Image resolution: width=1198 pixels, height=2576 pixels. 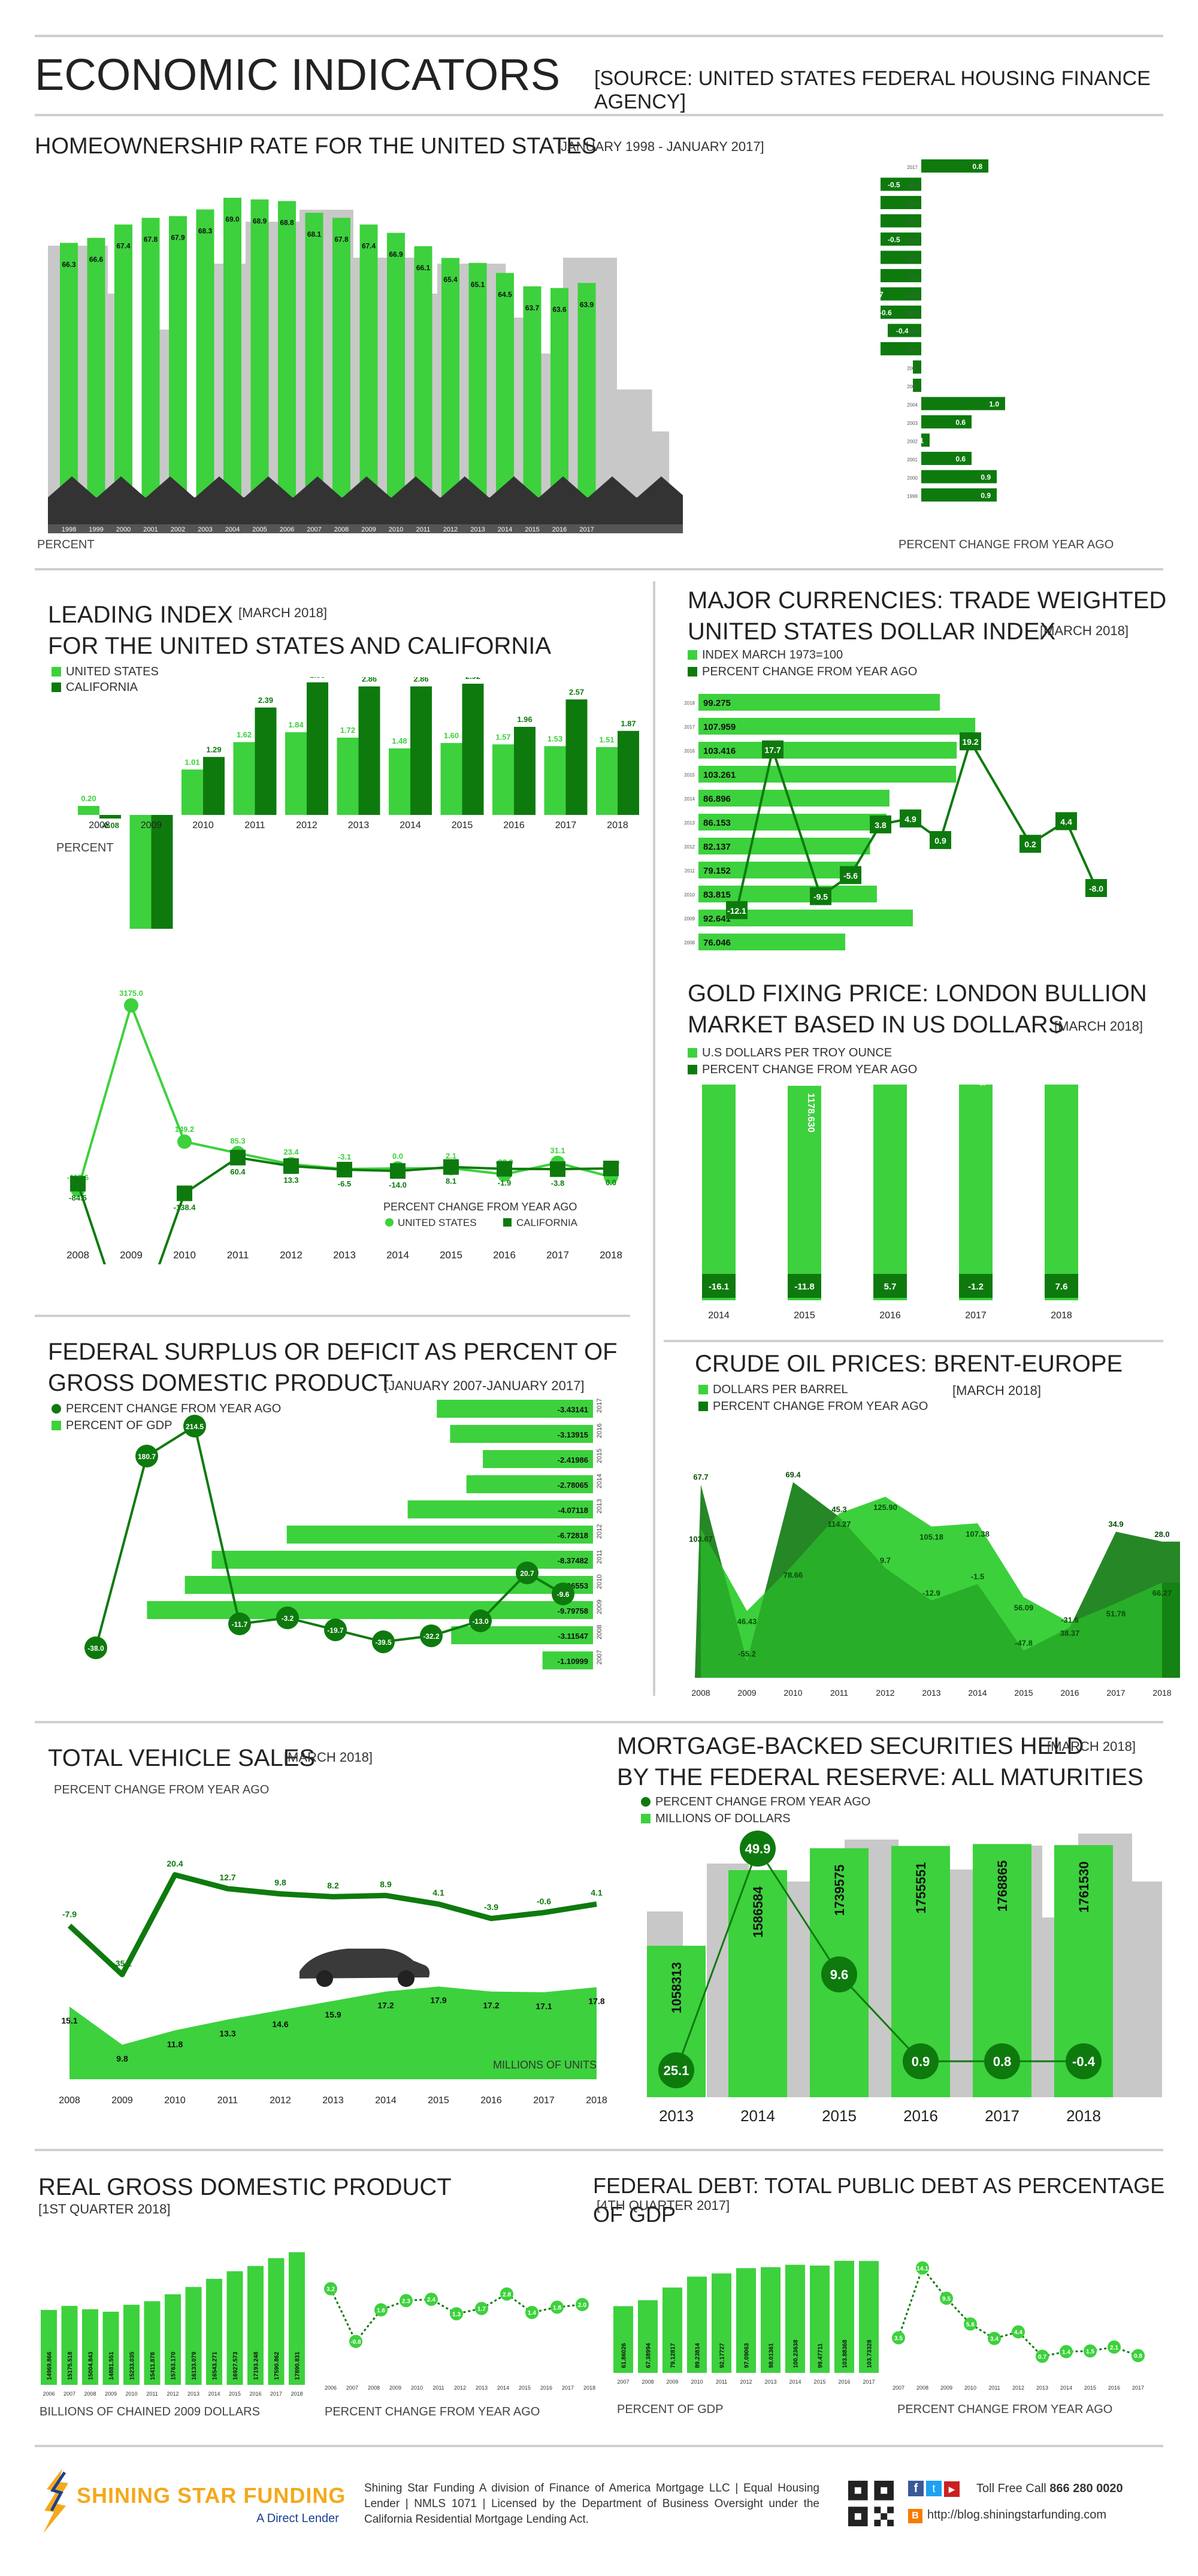 I want to click on data-label: -1.5, so click(x=977, y=1577).